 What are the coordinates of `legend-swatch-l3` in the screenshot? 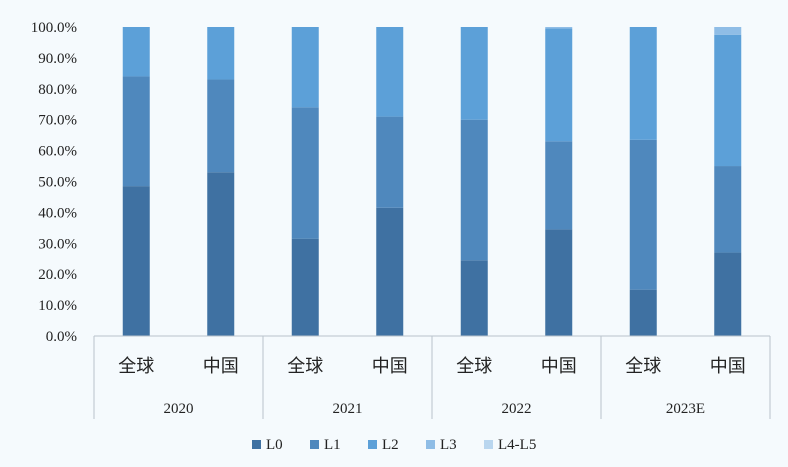 It's located at (430, 444).